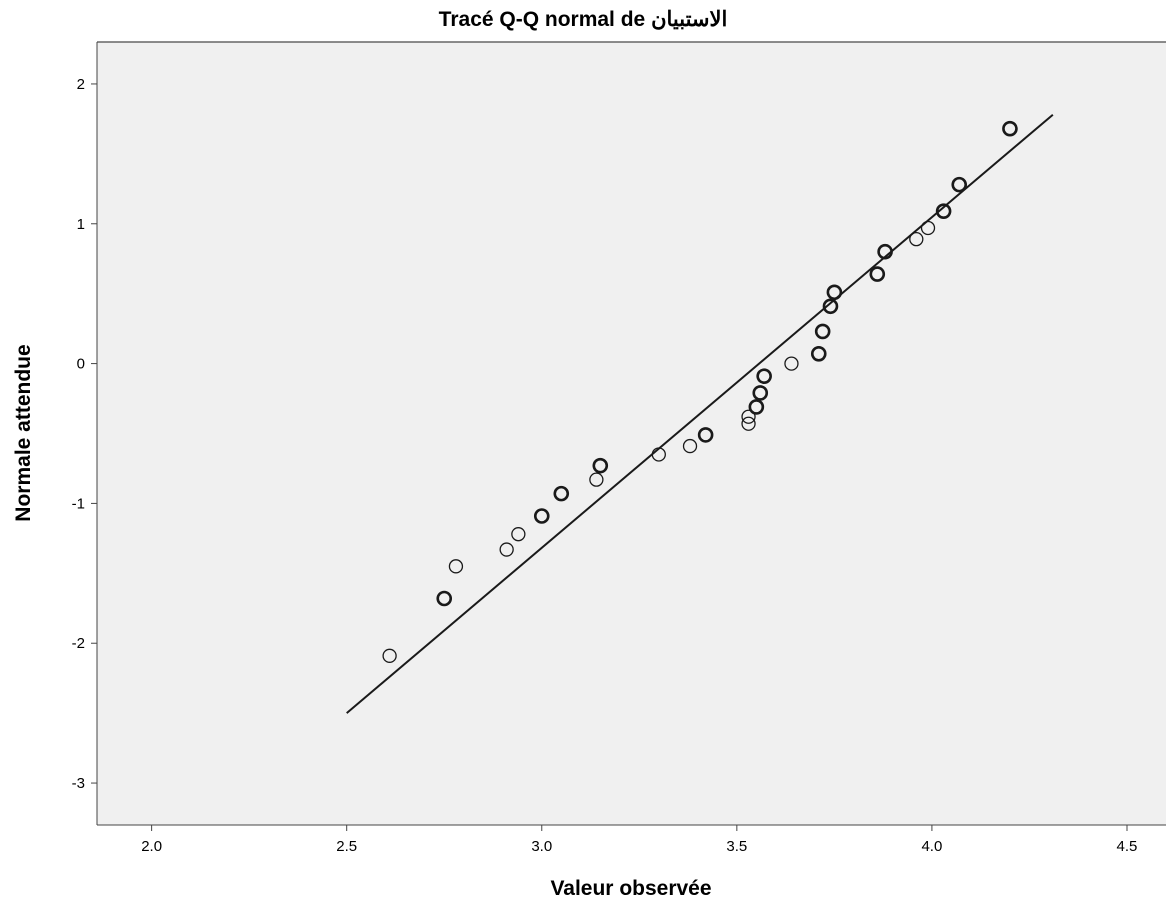 The image size is (1166, 914). Describe the element at coordinates (78, 643) in the screenshot. I see `y-tick-label: -2` at that location.